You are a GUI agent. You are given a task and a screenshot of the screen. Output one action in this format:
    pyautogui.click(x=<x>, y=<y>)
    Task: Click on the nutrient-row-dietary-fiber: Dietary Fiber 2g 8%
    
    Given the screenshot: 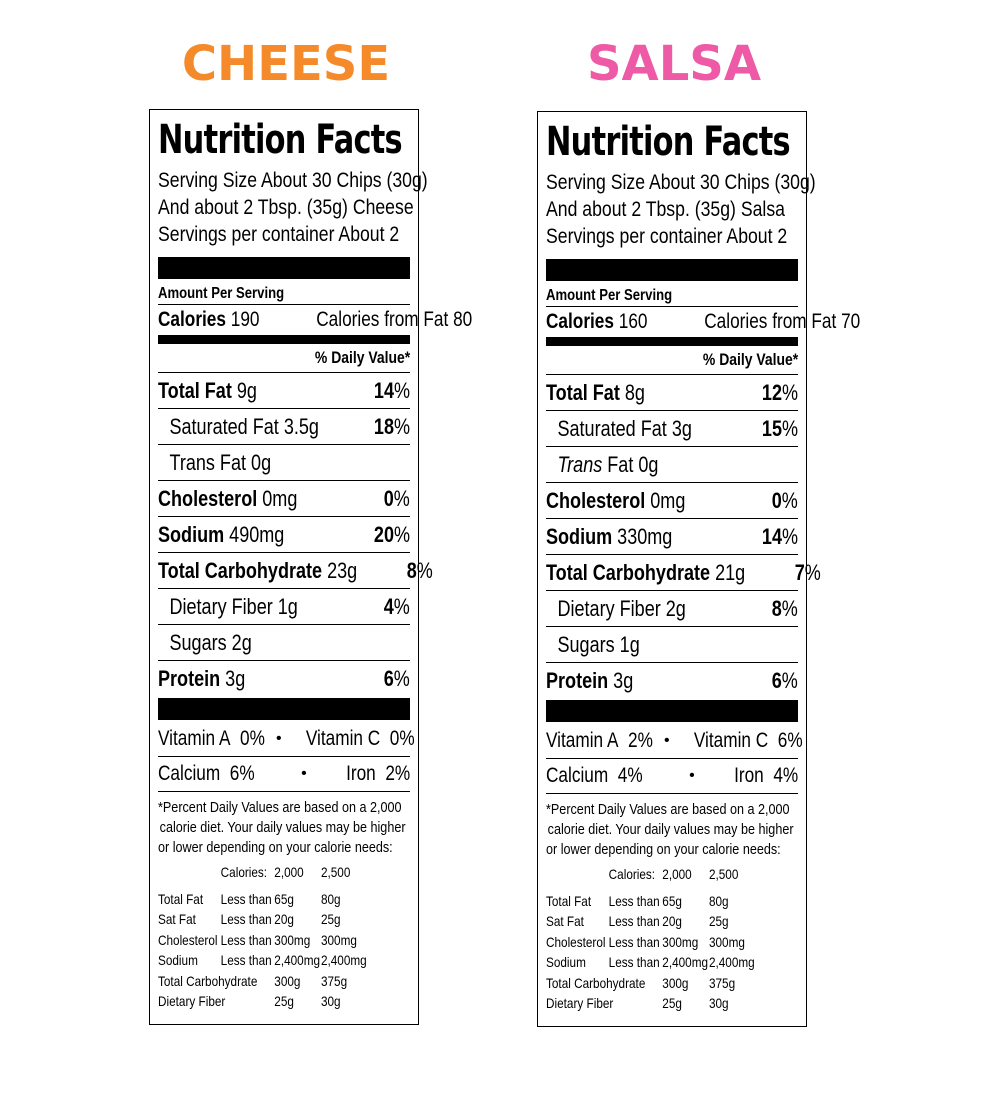 What is the action you would take?
    pyautogui.click(x=672, y=609)
    